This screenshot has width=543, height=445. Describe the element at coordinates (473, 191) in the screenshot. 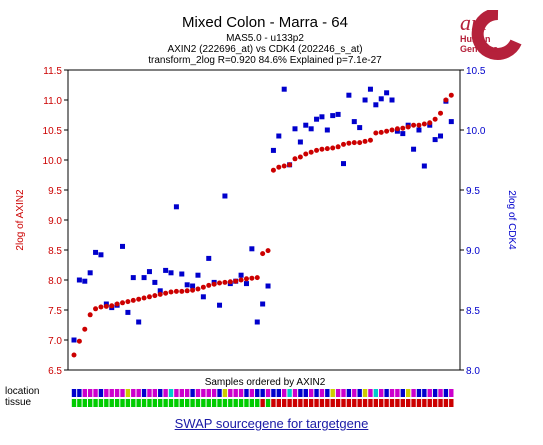

I see `right-tick-label: 9.5` at that location.